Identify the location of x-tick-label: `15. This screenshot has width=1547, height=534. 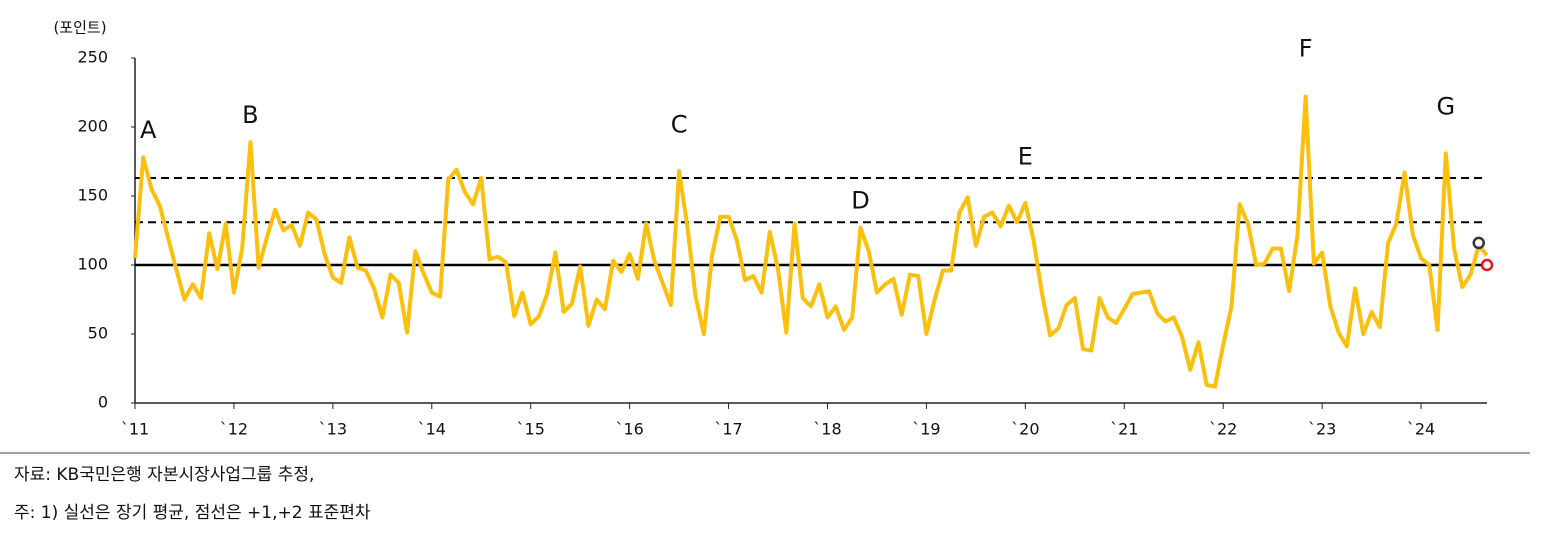
(531, 429).